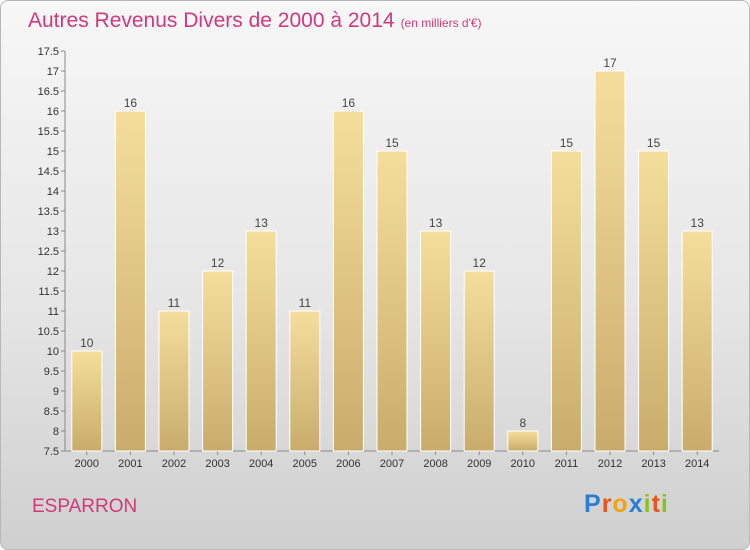  What do you see at coordinates (53, 272) in the screenshot?
I see `y-tick-label: 12` at bounding box center [53, 272].